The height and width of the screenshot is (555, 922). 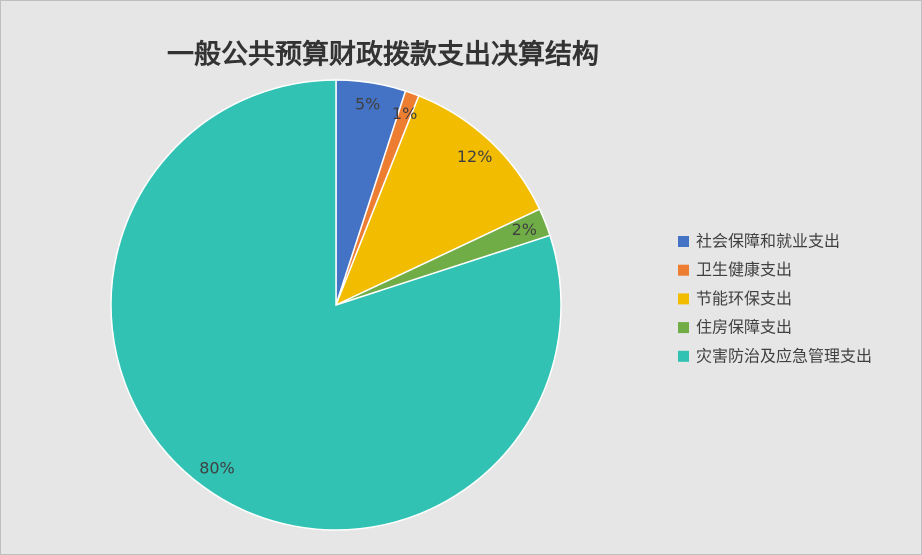 I want to click on legend-label: 卫生健康支出, so click(x=744, y=269).